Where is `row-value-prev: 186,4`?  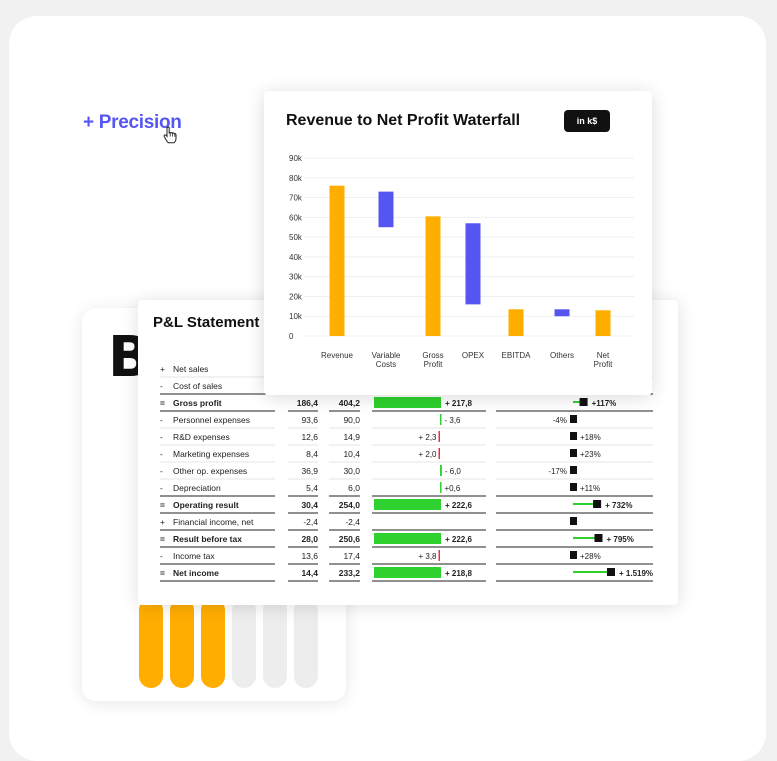
row-value-prev: 186,4 is located at coordinates (308, 403).